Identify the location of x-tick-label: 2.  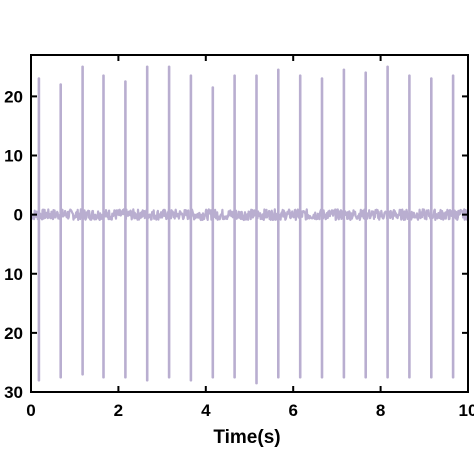
(118, 410).